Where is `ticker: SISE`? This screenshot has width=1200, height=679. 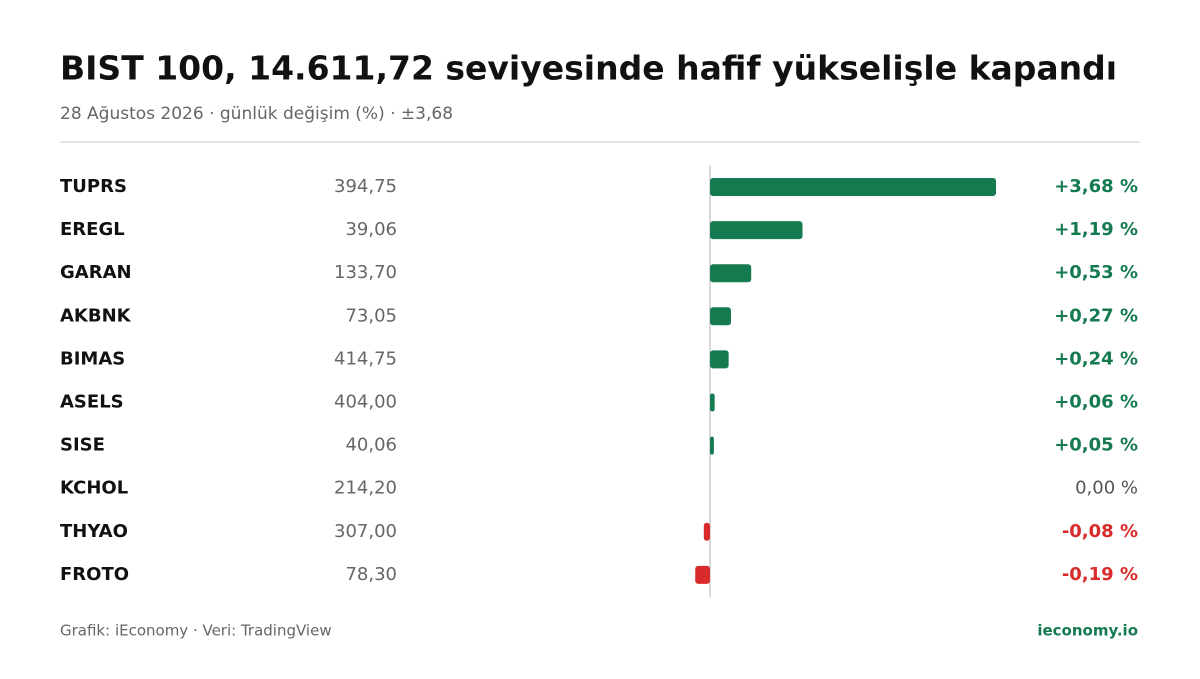 ticker: SISE is located at coordinates (82, 445).